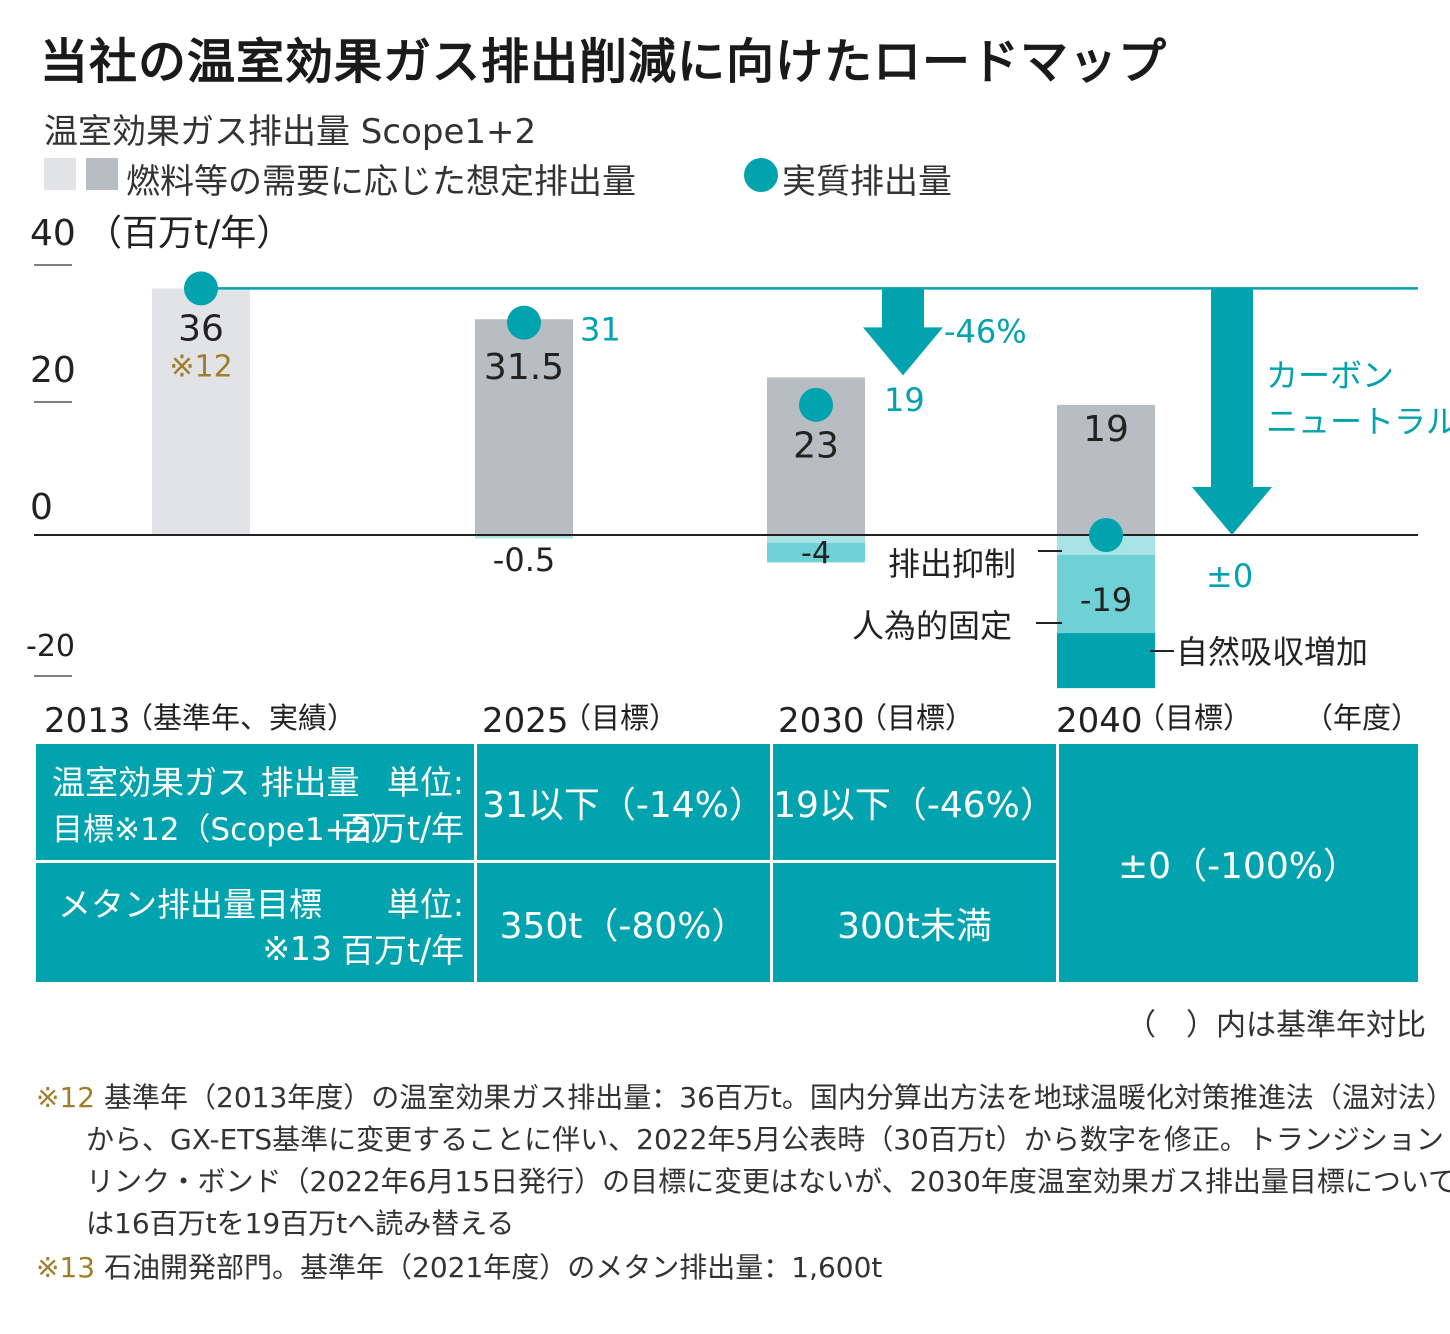 The width and height of the screenshot is (1450, 1334). What do you see at coordinates (1276, 1025) in the screenshot?
I see `table-note: （ ）内は基準年対比` at bounding box center [1276, 1025].